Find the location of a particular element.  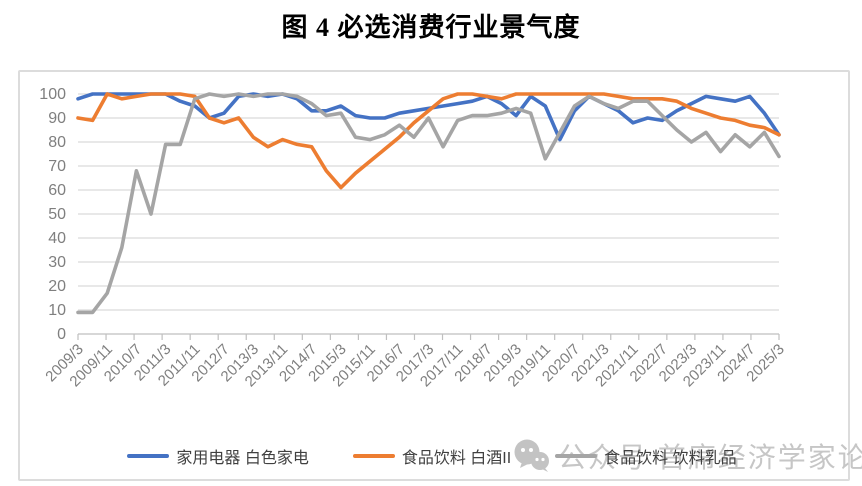

legend-label: 食品饮料 饮料乳品 is located at coordinates (670, 458).